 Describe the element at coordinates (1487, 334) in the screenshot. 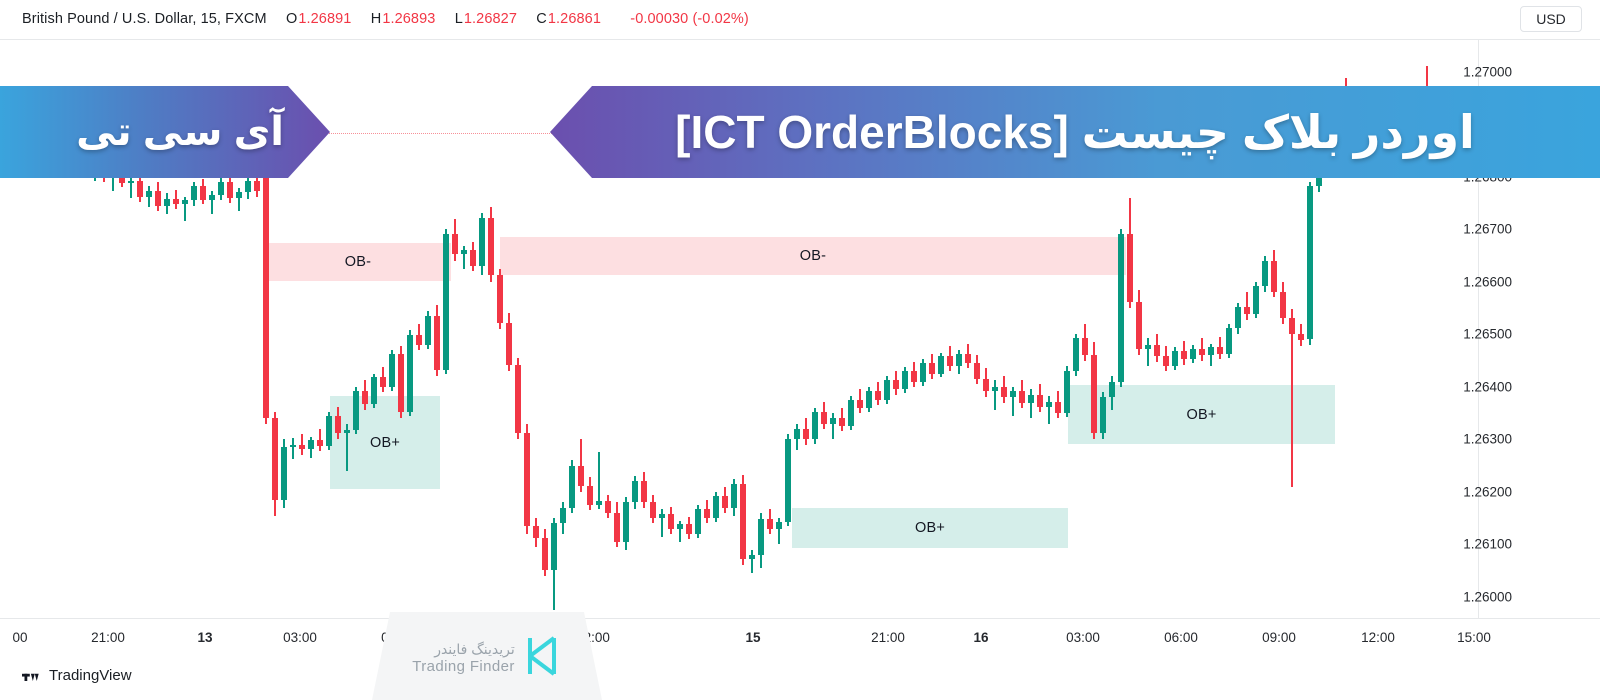

I see `price-tick: 1.26500` at that location.